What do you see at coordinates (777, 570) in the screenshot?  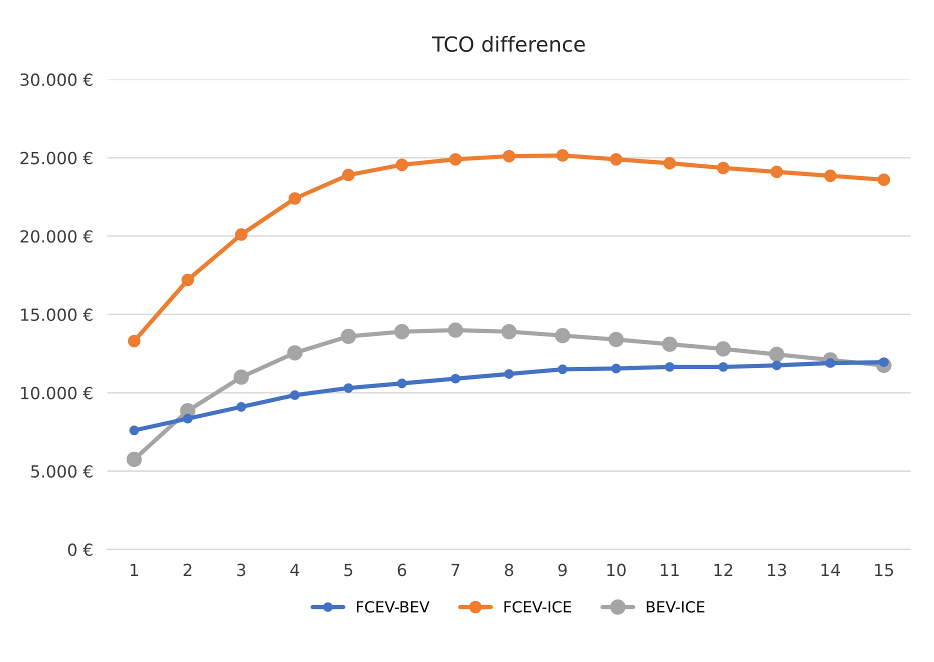 I see `x-tick-label: 13` at bounding box center [777, 570].